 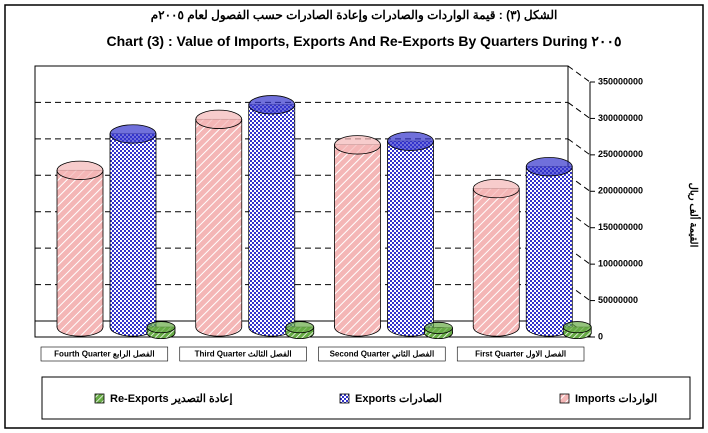 What do you see at coordinates (618, 300) in the screenshot?
I see `y-tick-label: 50000000` at bounding box center [618, 300].